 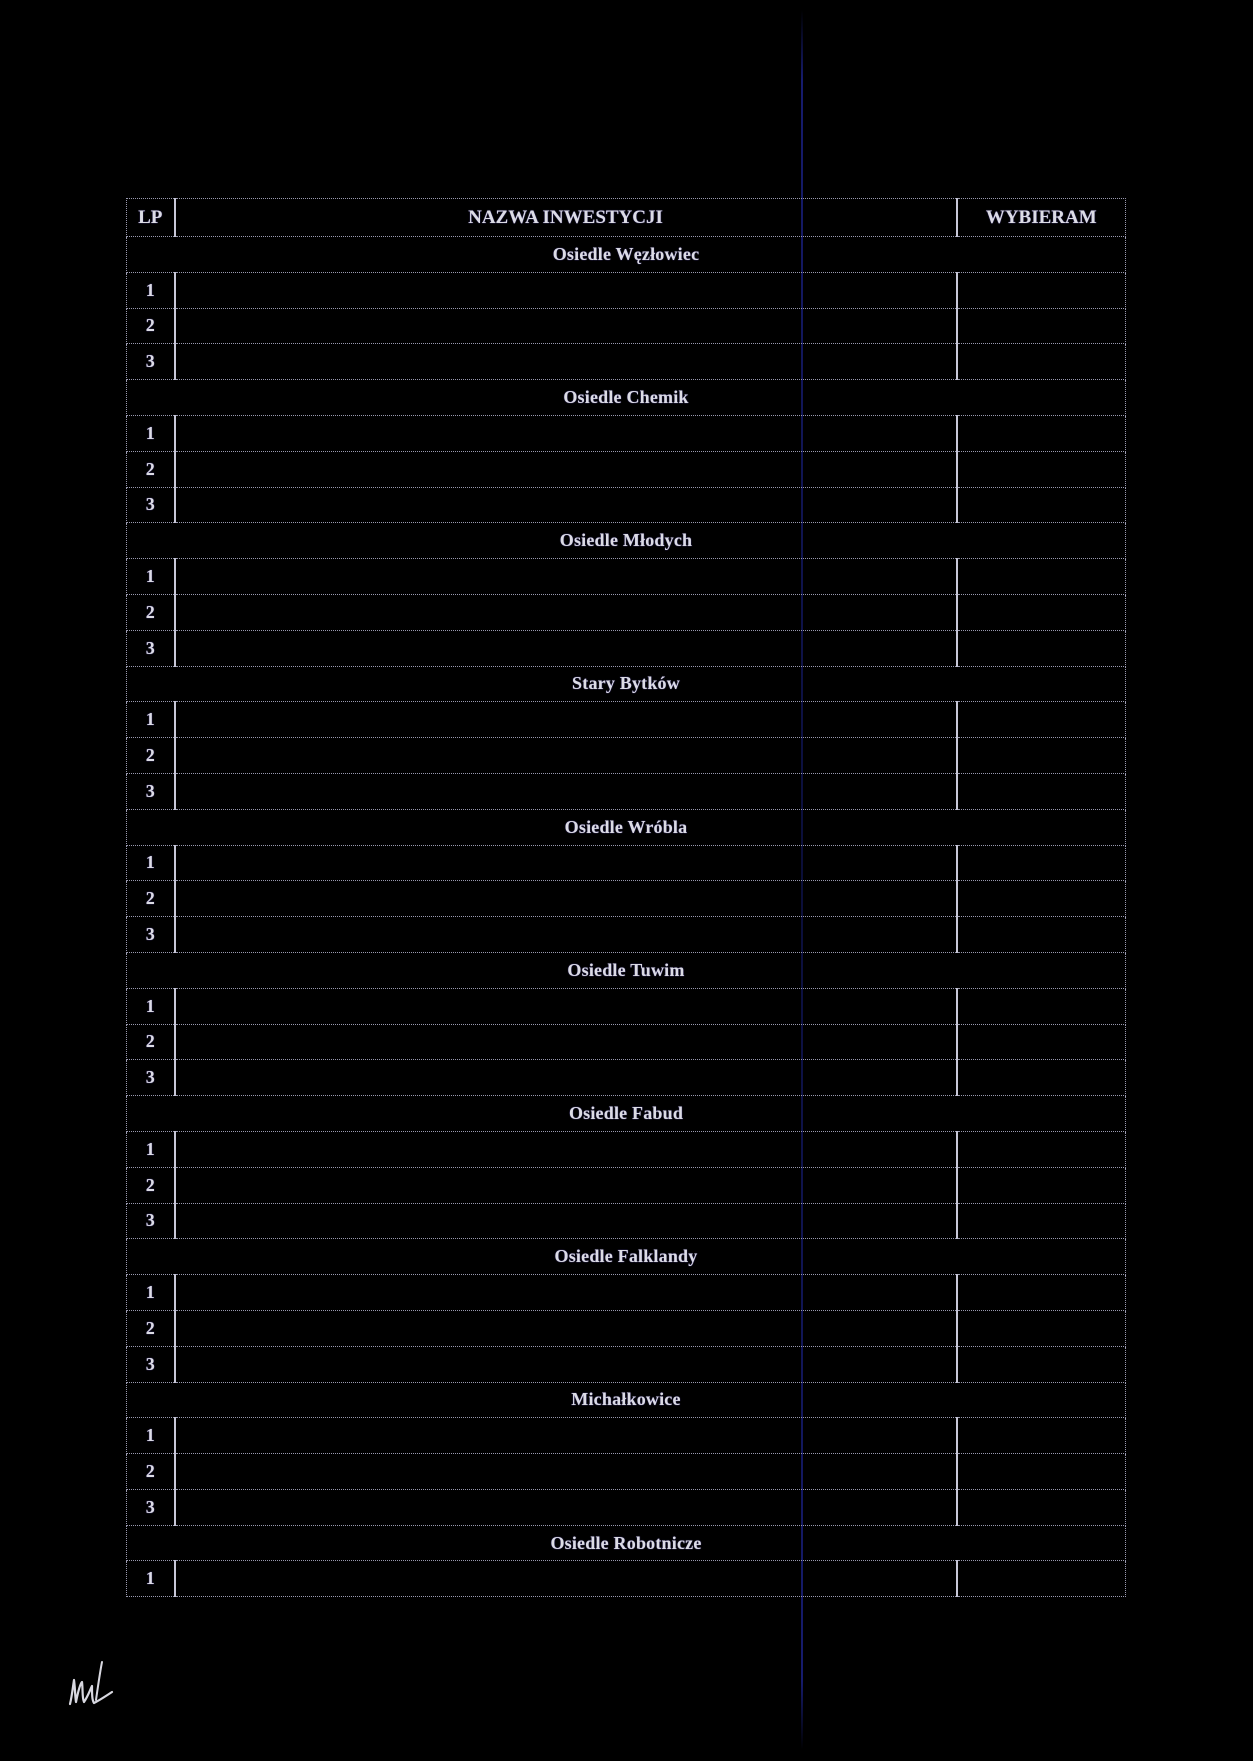 What do you see at coordinates (626, 1257) in the screenshot?
I see `section-row: Osiedle Falklandy` at bounding box center [626, 1257].